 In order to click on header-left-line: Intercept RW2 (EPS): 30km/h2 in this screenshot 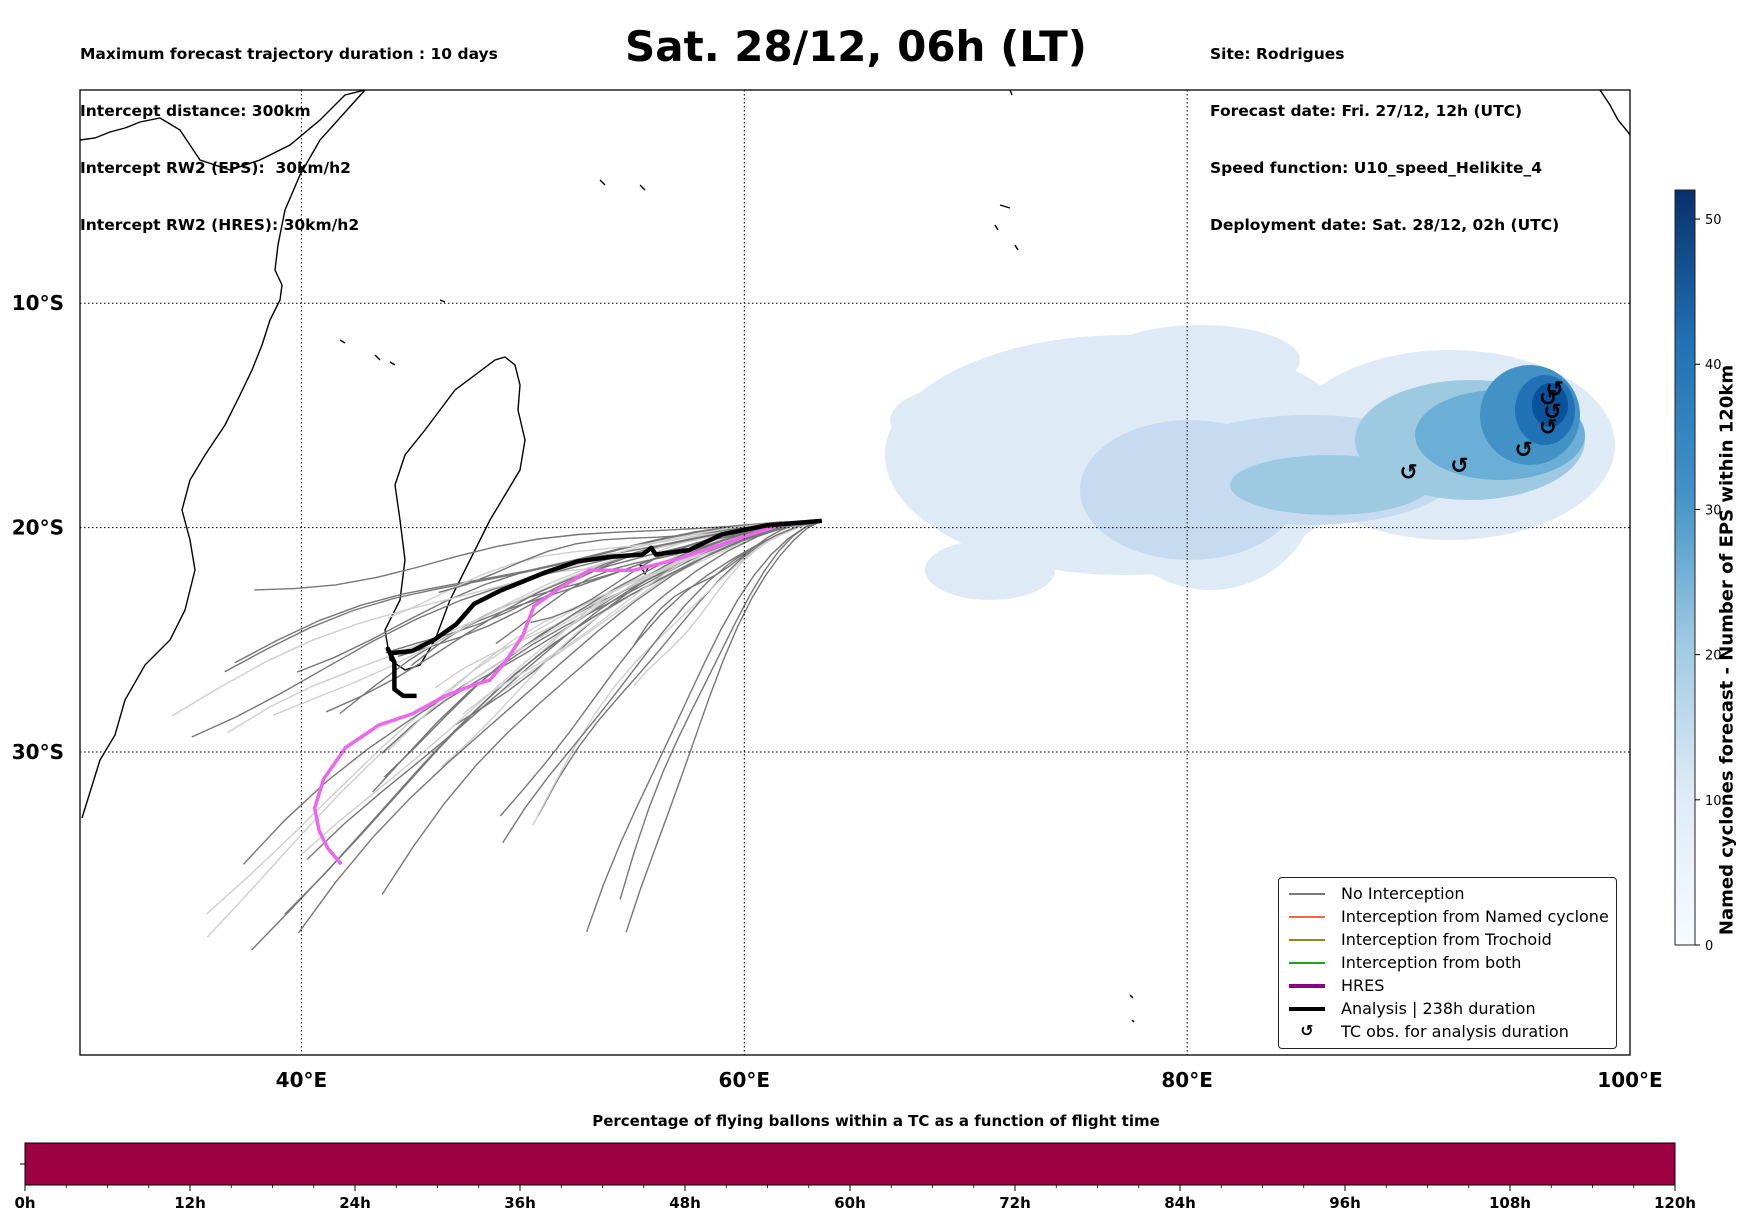, I will do `click(215, 168)`.